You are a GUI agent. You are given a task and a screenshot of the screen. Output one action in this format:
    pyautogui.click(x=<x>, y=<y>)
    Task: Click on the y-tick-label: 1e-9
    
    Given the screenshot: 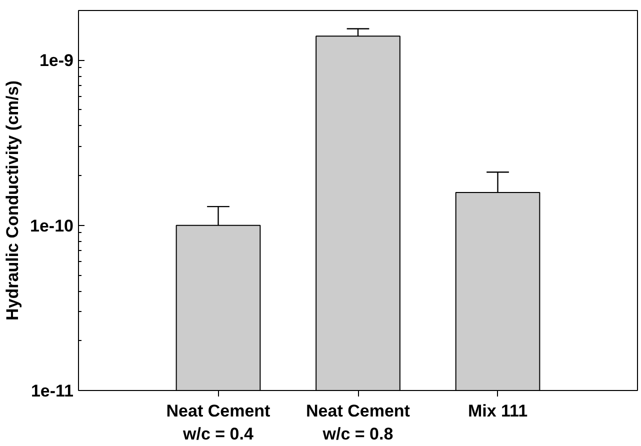 What is the action you would take?
    pyautogui.click(x=56, y=60)
    